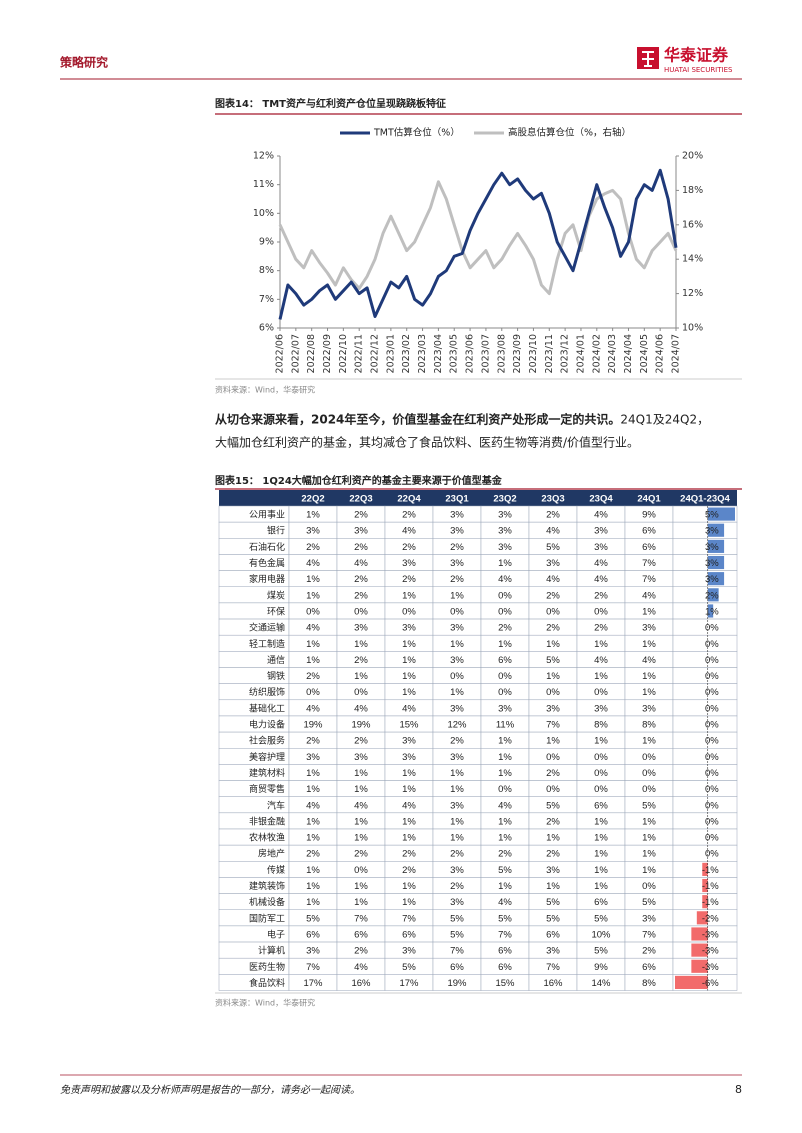  What do you see at coordinates (454, 353) in the screenshot?
I see `x-tick-label: 2023/05` at bounding box center [454, 353].